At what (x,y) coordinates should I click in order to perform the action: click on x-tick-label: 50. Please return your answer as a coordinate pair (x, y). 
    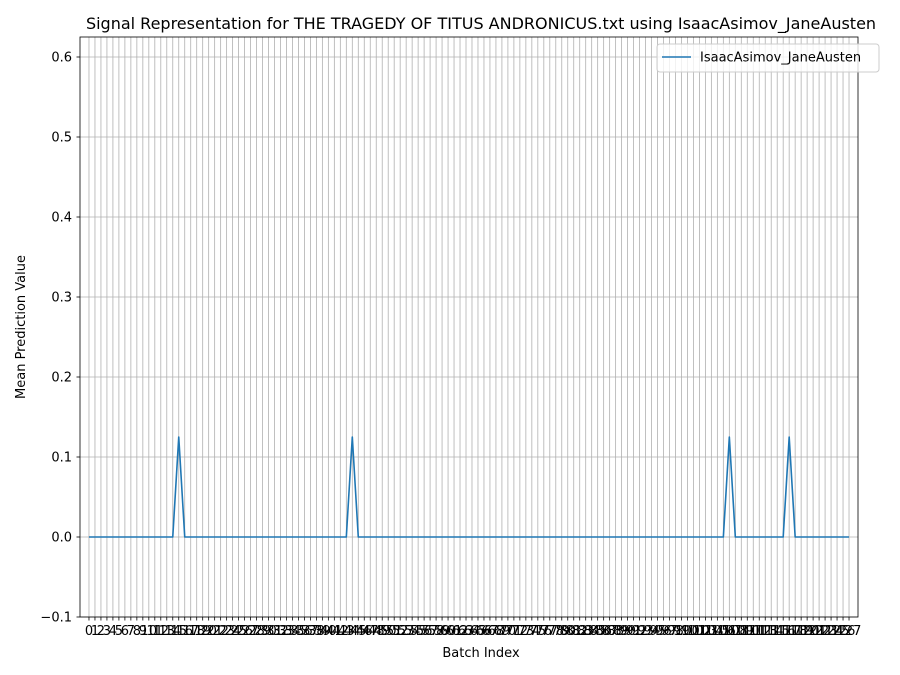
    Looking at the image, I should click on (388, 631).